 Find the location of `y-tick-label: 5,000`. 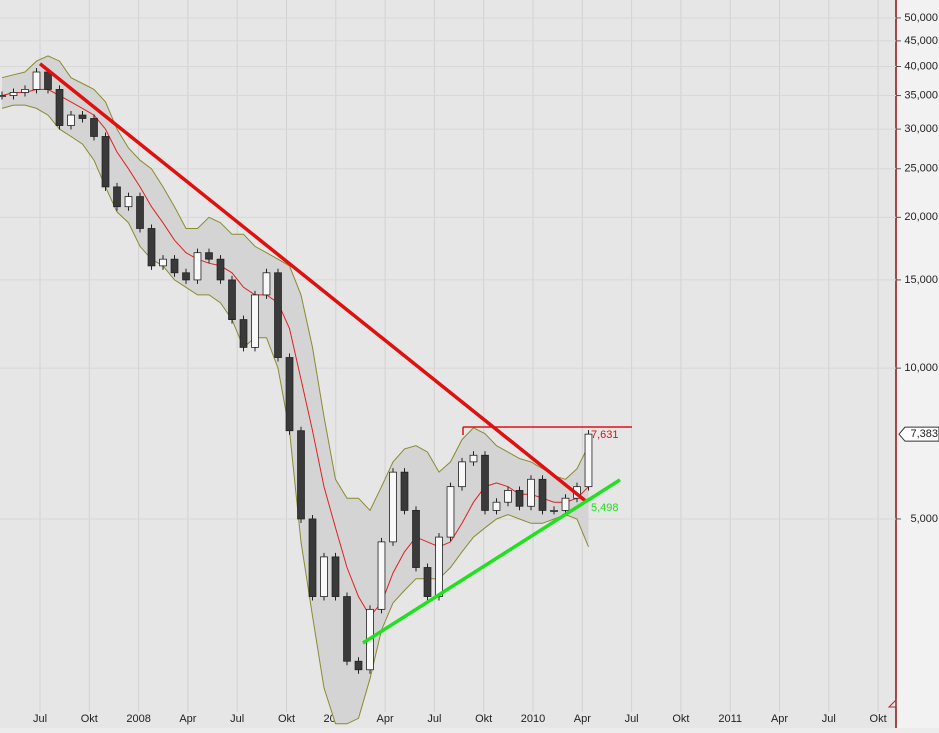

y-tick-label: 5,000 is located at coordinates (924, 519).